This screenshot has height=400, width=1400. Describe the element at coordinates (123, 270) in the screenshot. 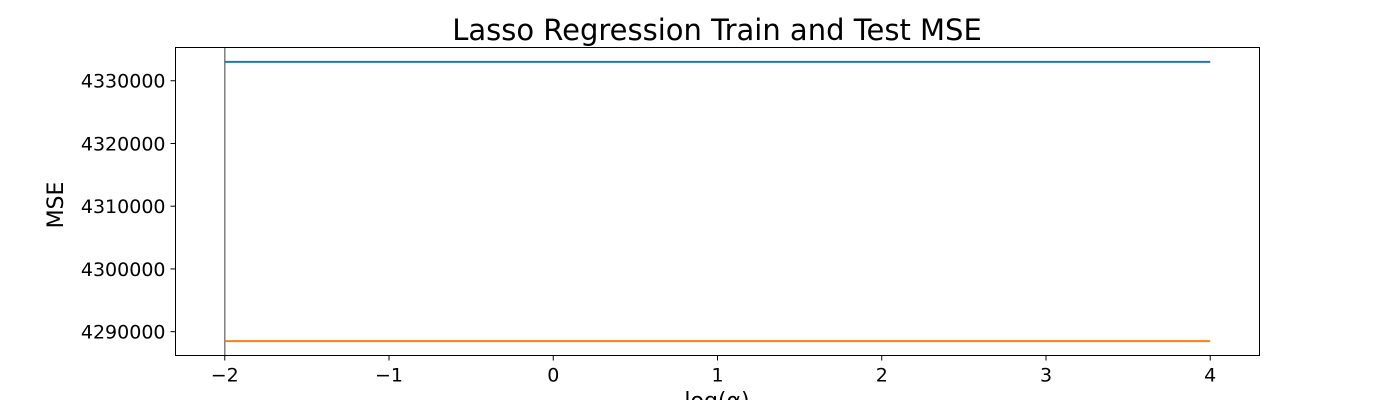

I see `y-tick-label-1: 4300000` at that location.